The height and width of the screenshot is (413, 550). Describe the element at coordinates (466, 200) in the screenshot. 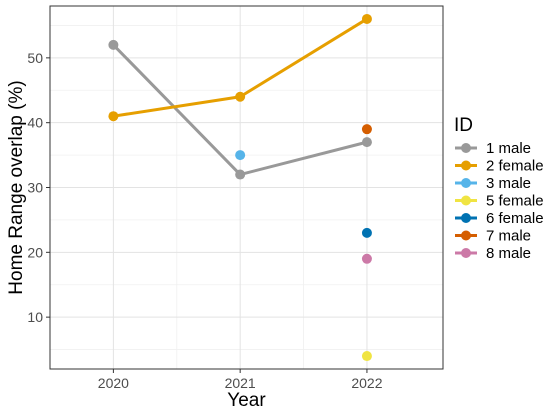

I see `legend-key-point-5-female` at that location.